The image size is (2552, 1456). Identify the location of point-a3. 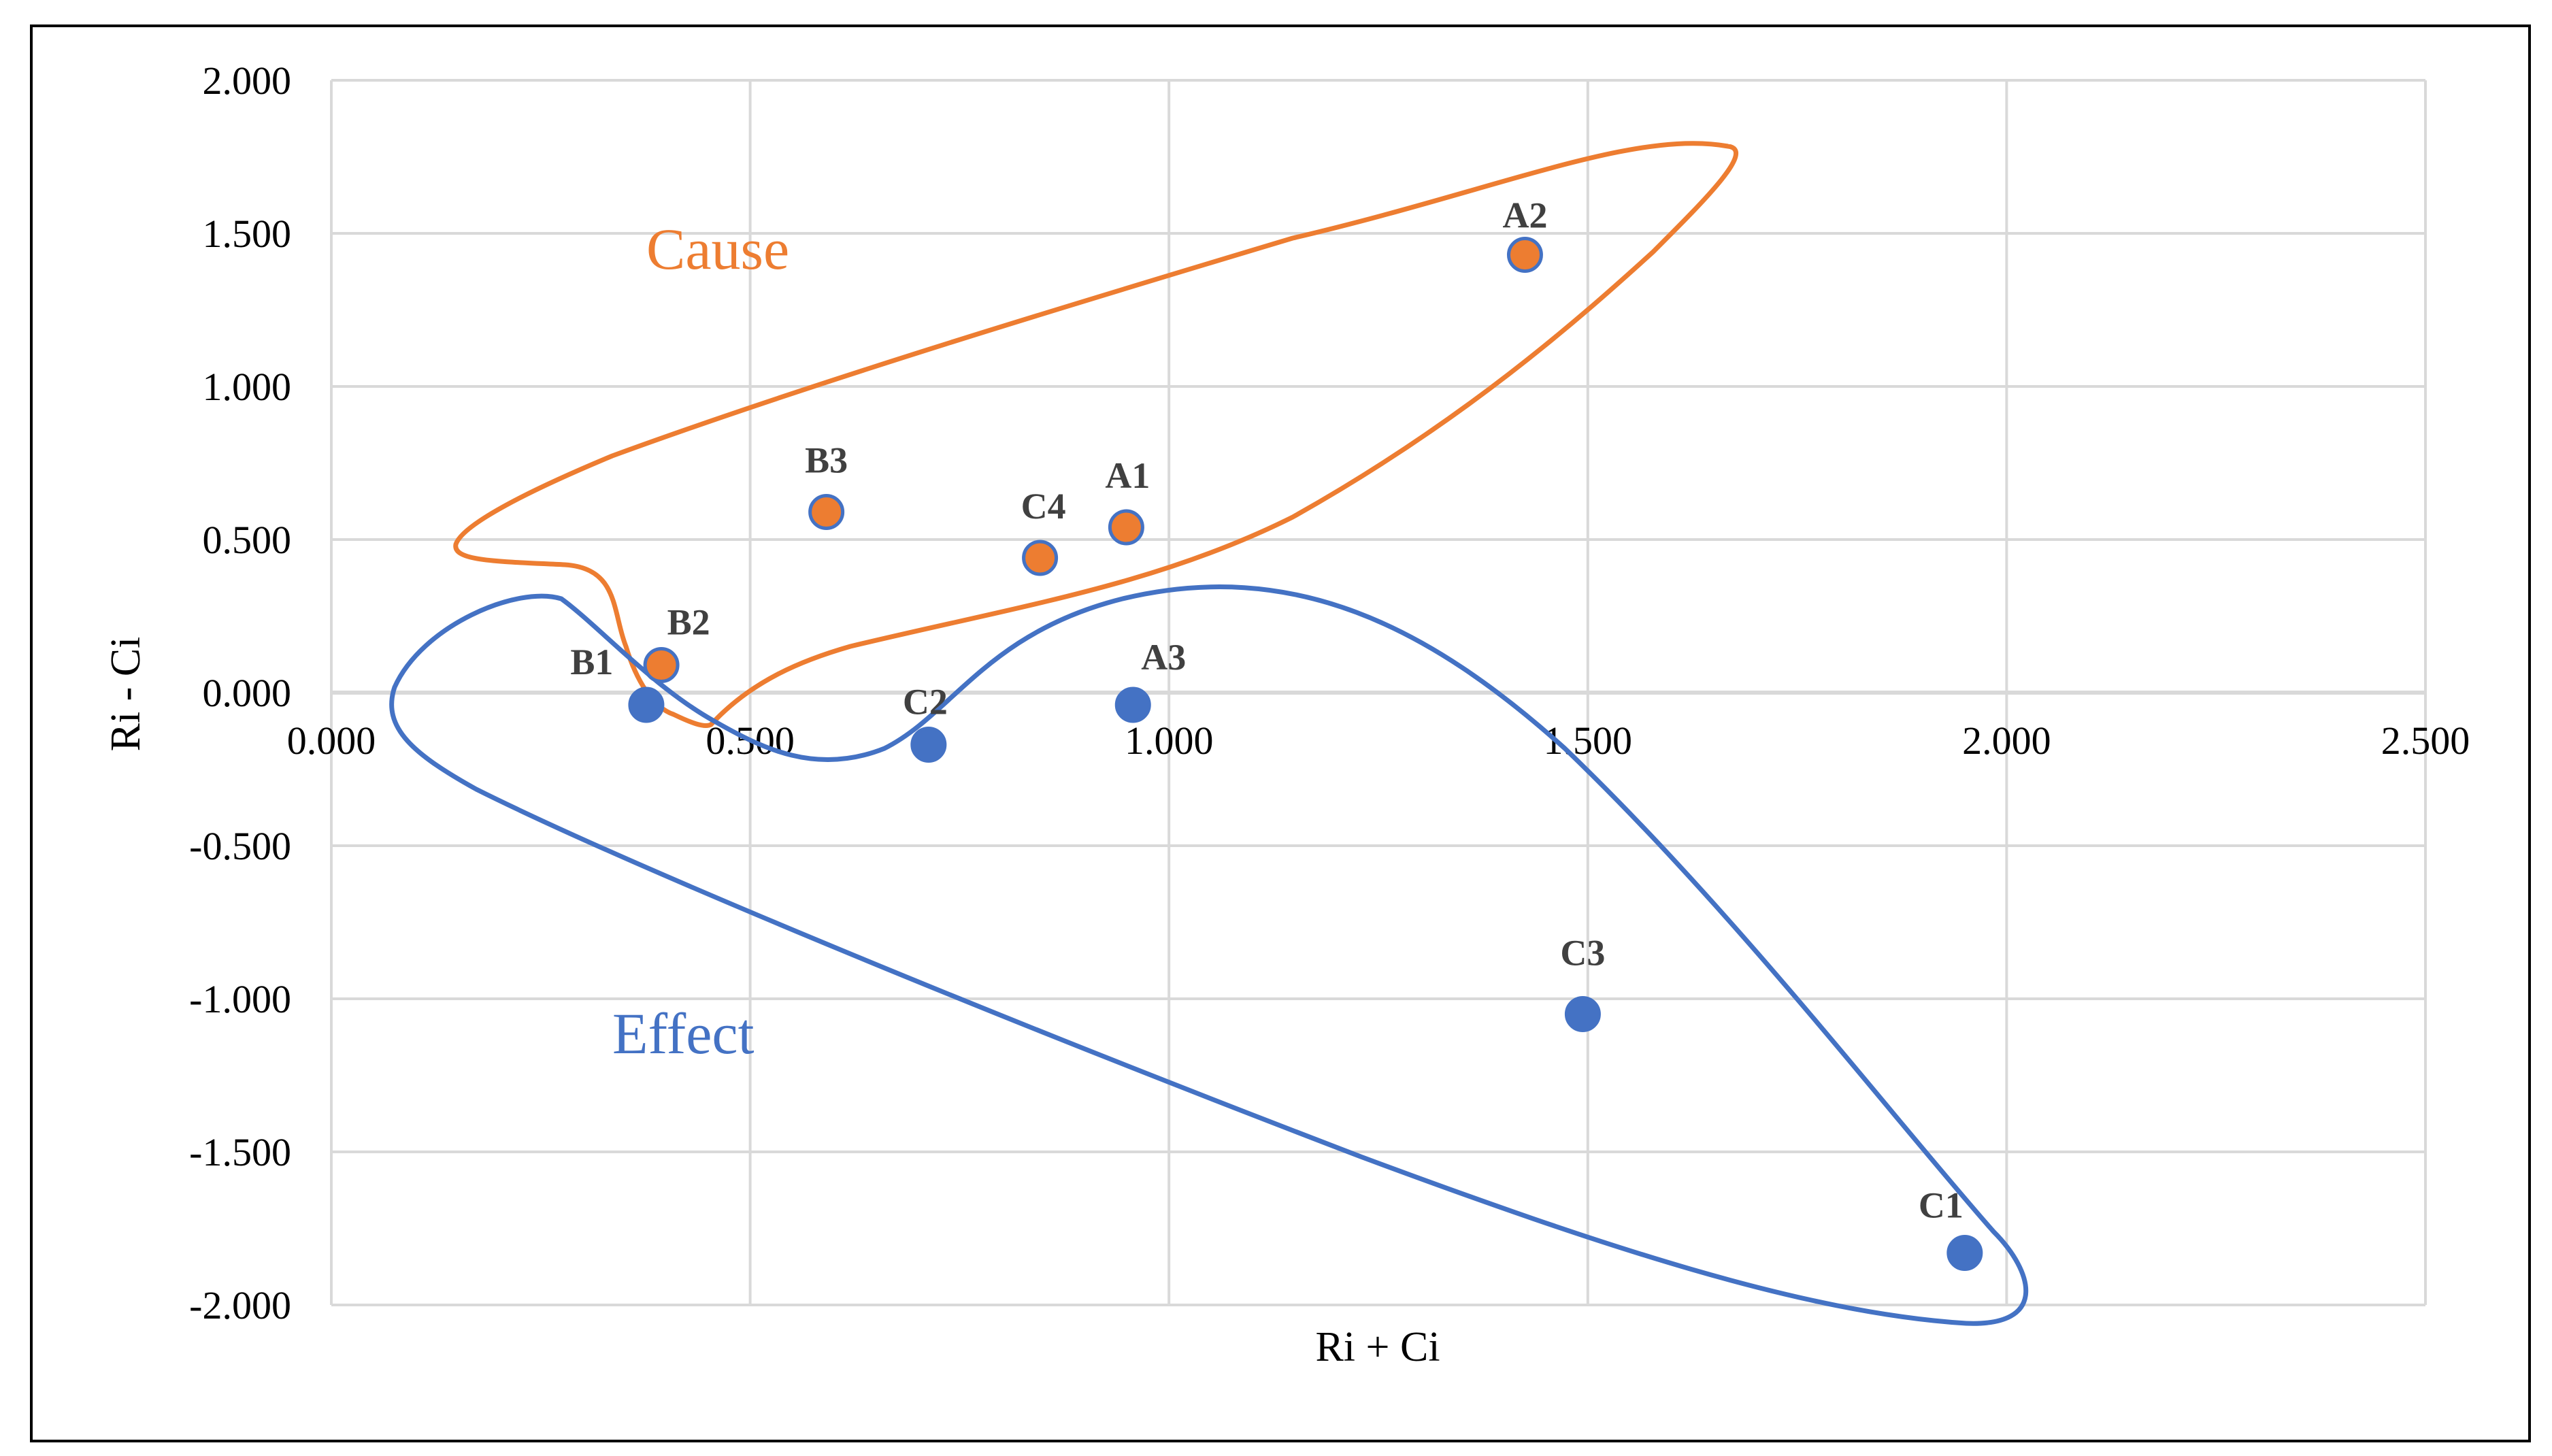
(1132, 705).